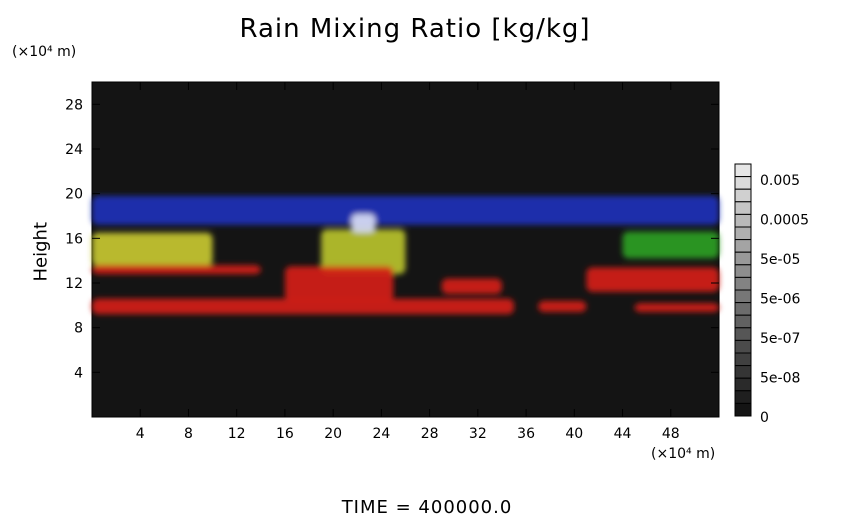  Describe the element at coordinates (78, 329) in the screenshot. I see `y-tick-label: 8` at that location.